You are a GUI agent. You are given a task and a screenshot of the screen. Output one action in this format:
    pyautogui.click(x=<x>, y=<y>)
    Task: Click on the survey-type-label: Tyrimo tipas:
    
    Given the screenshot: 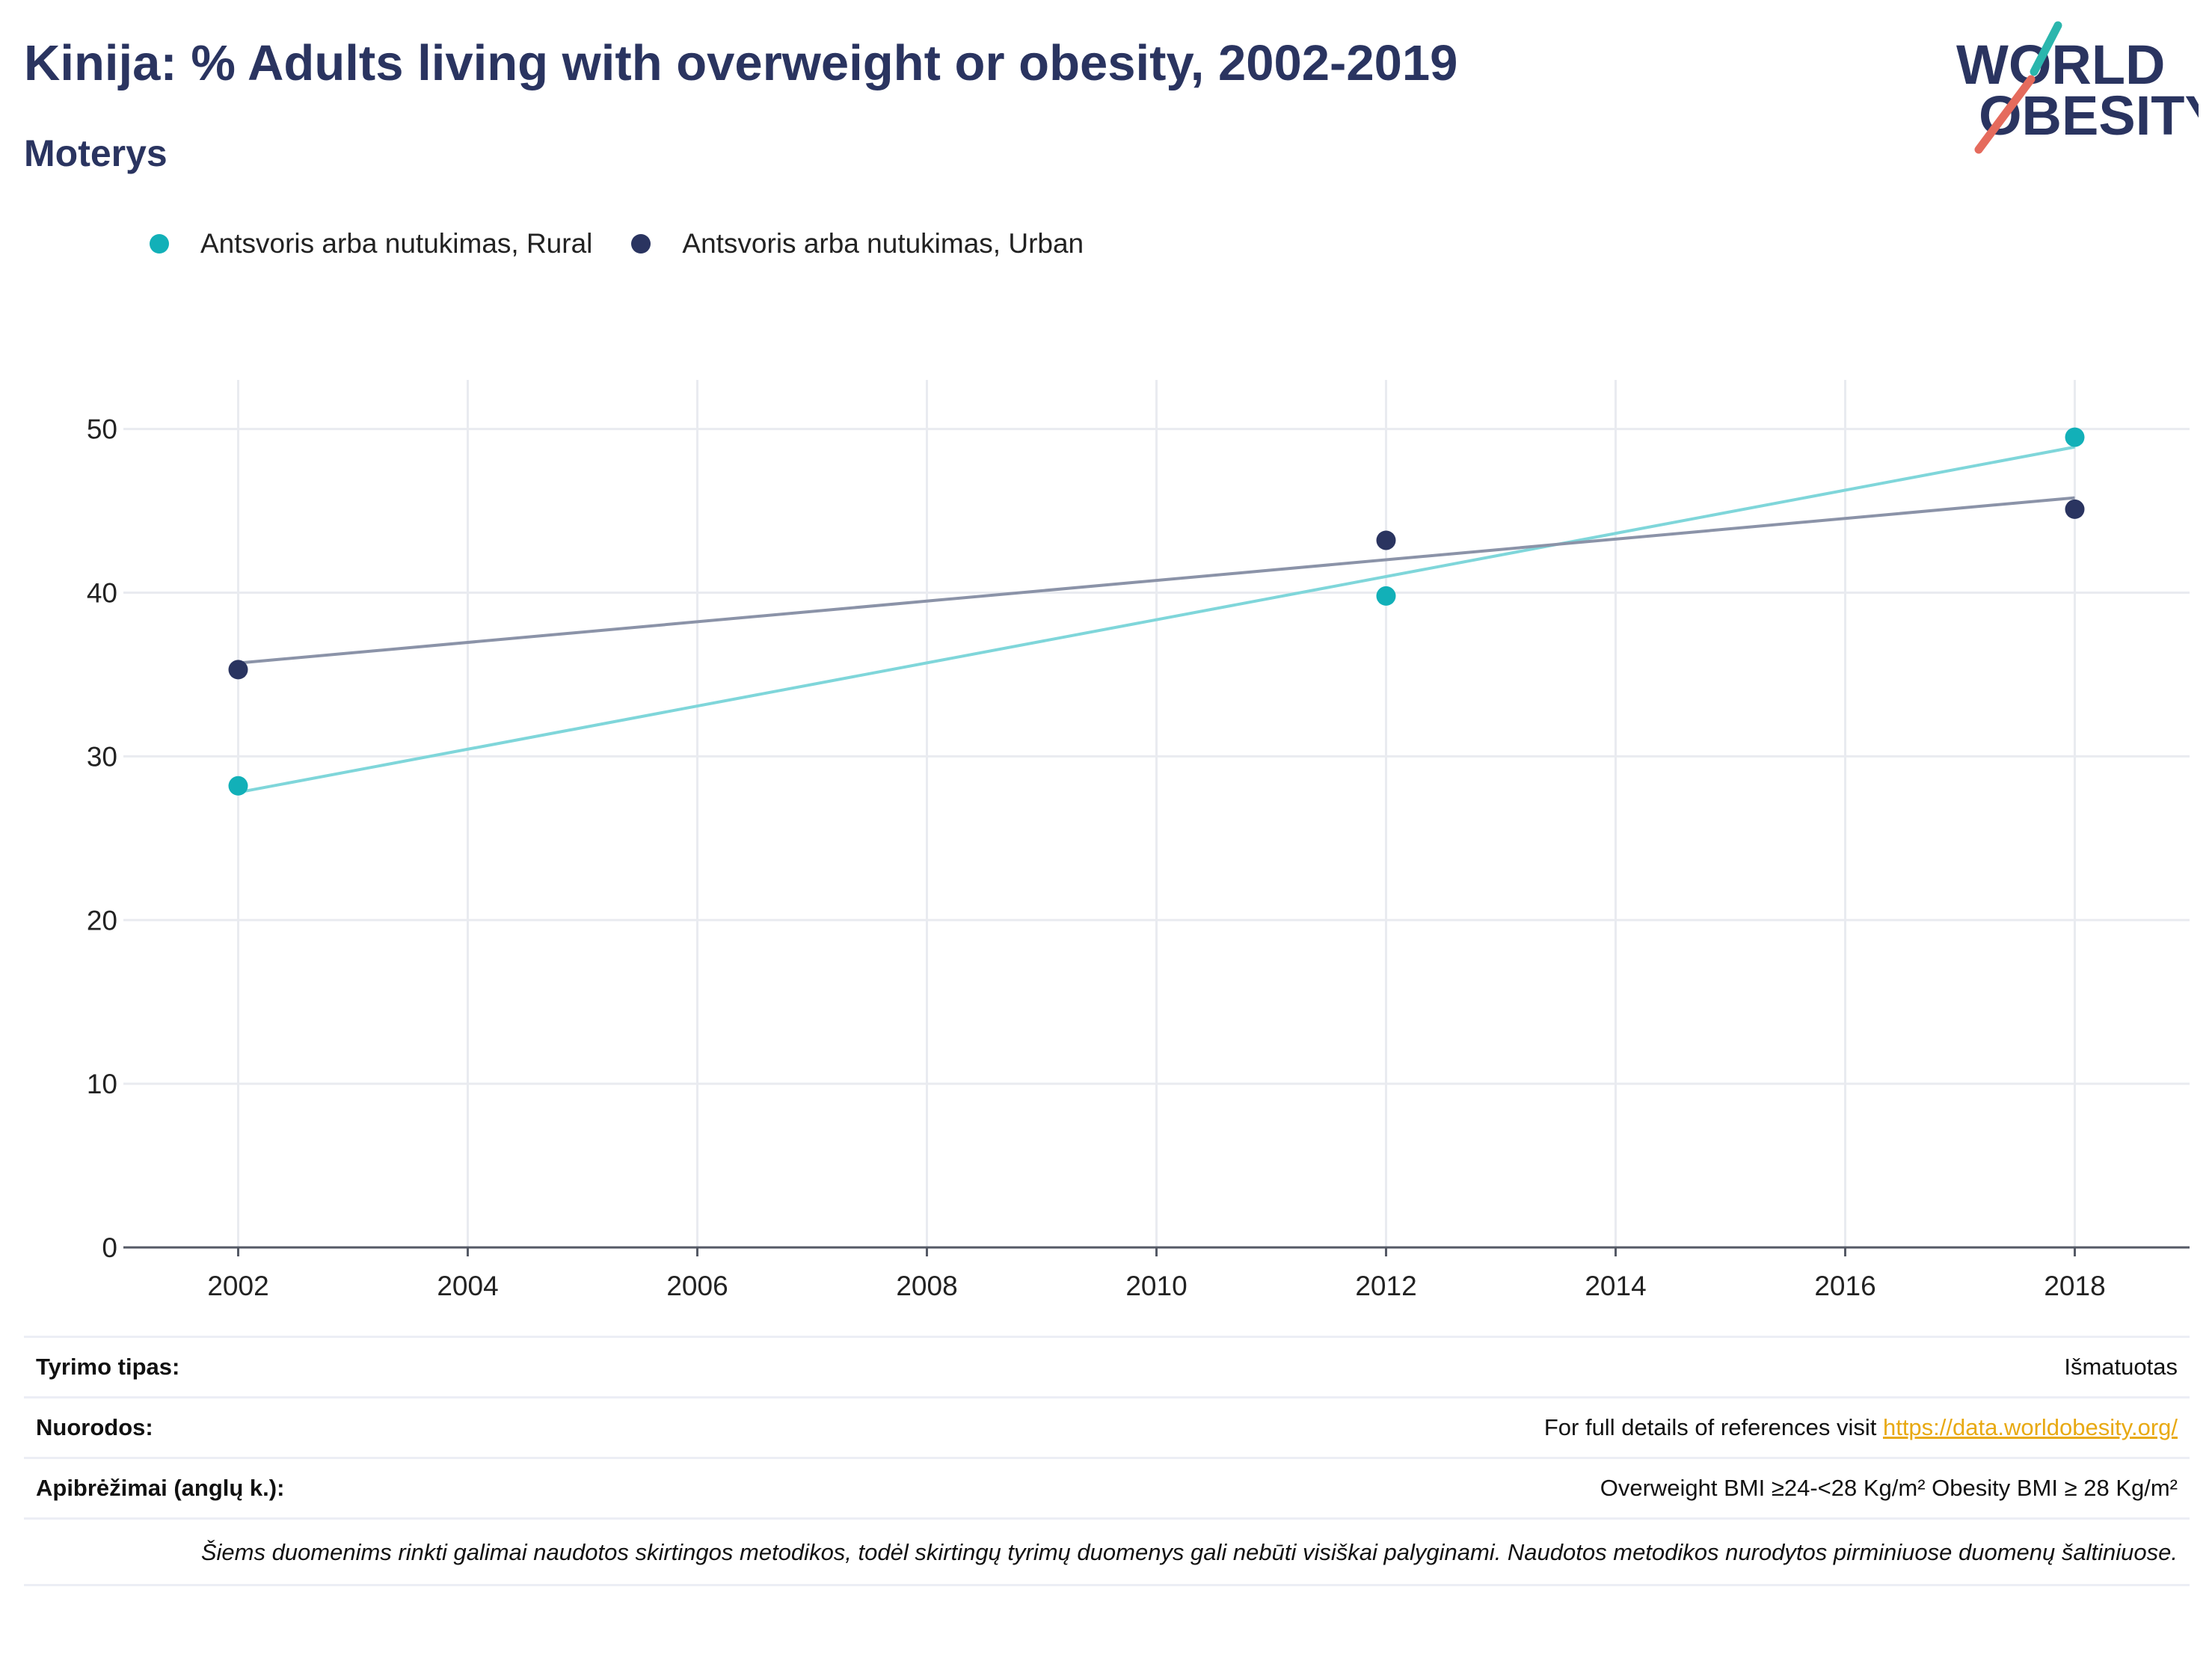 What is the action you would take?
    pyautogui.click(x=108, y=1367)
    